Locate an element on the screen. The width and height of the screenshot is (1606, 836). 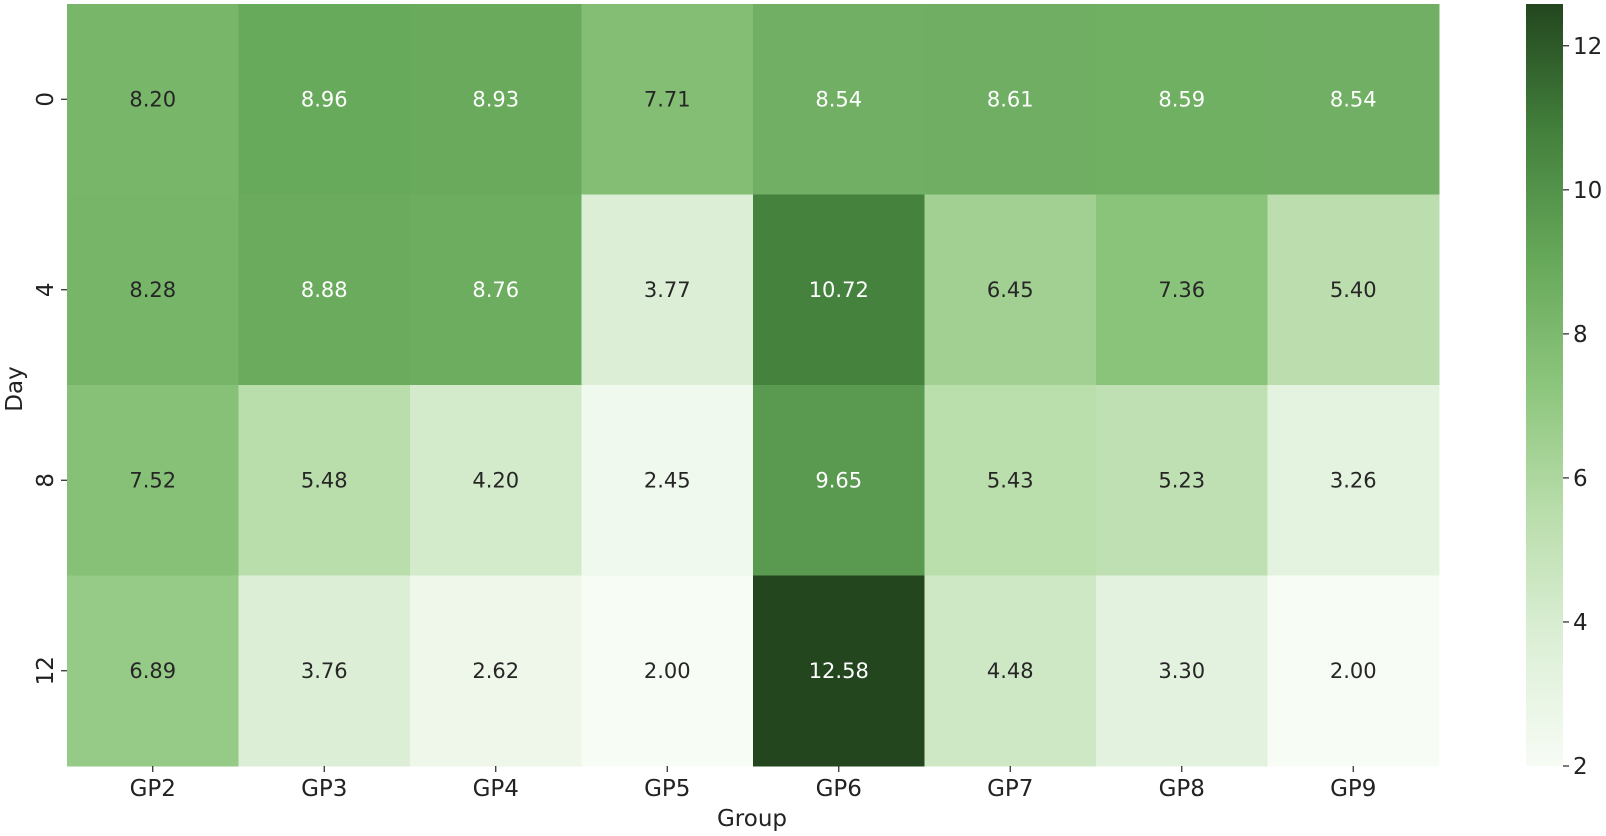
x-tick-label: GP3 is located at coordinates (324, 789).